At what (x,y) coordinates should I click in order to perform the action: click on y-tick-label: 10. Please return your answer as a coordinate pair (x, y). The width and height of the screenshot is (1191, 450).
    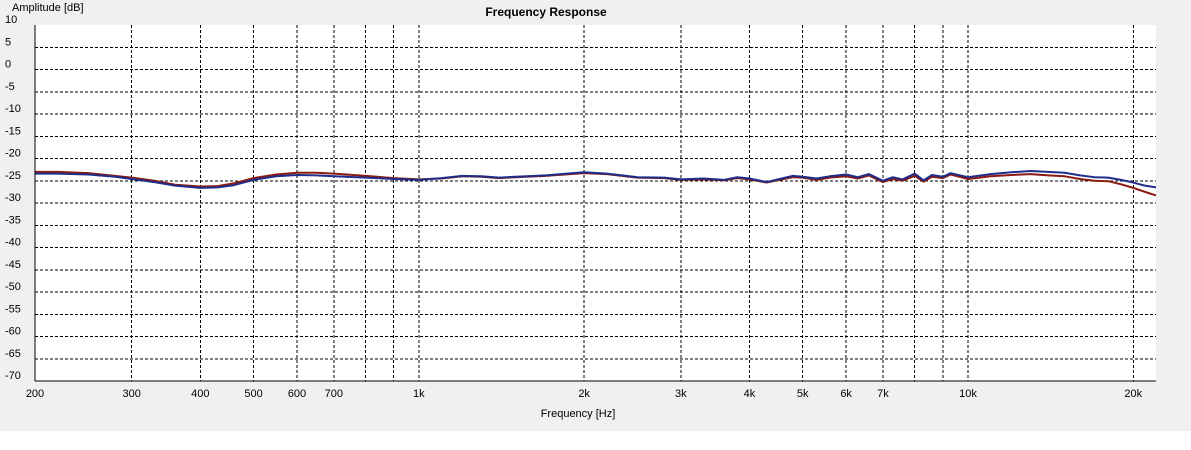
    Looking at the image, I should click on (11, 20).